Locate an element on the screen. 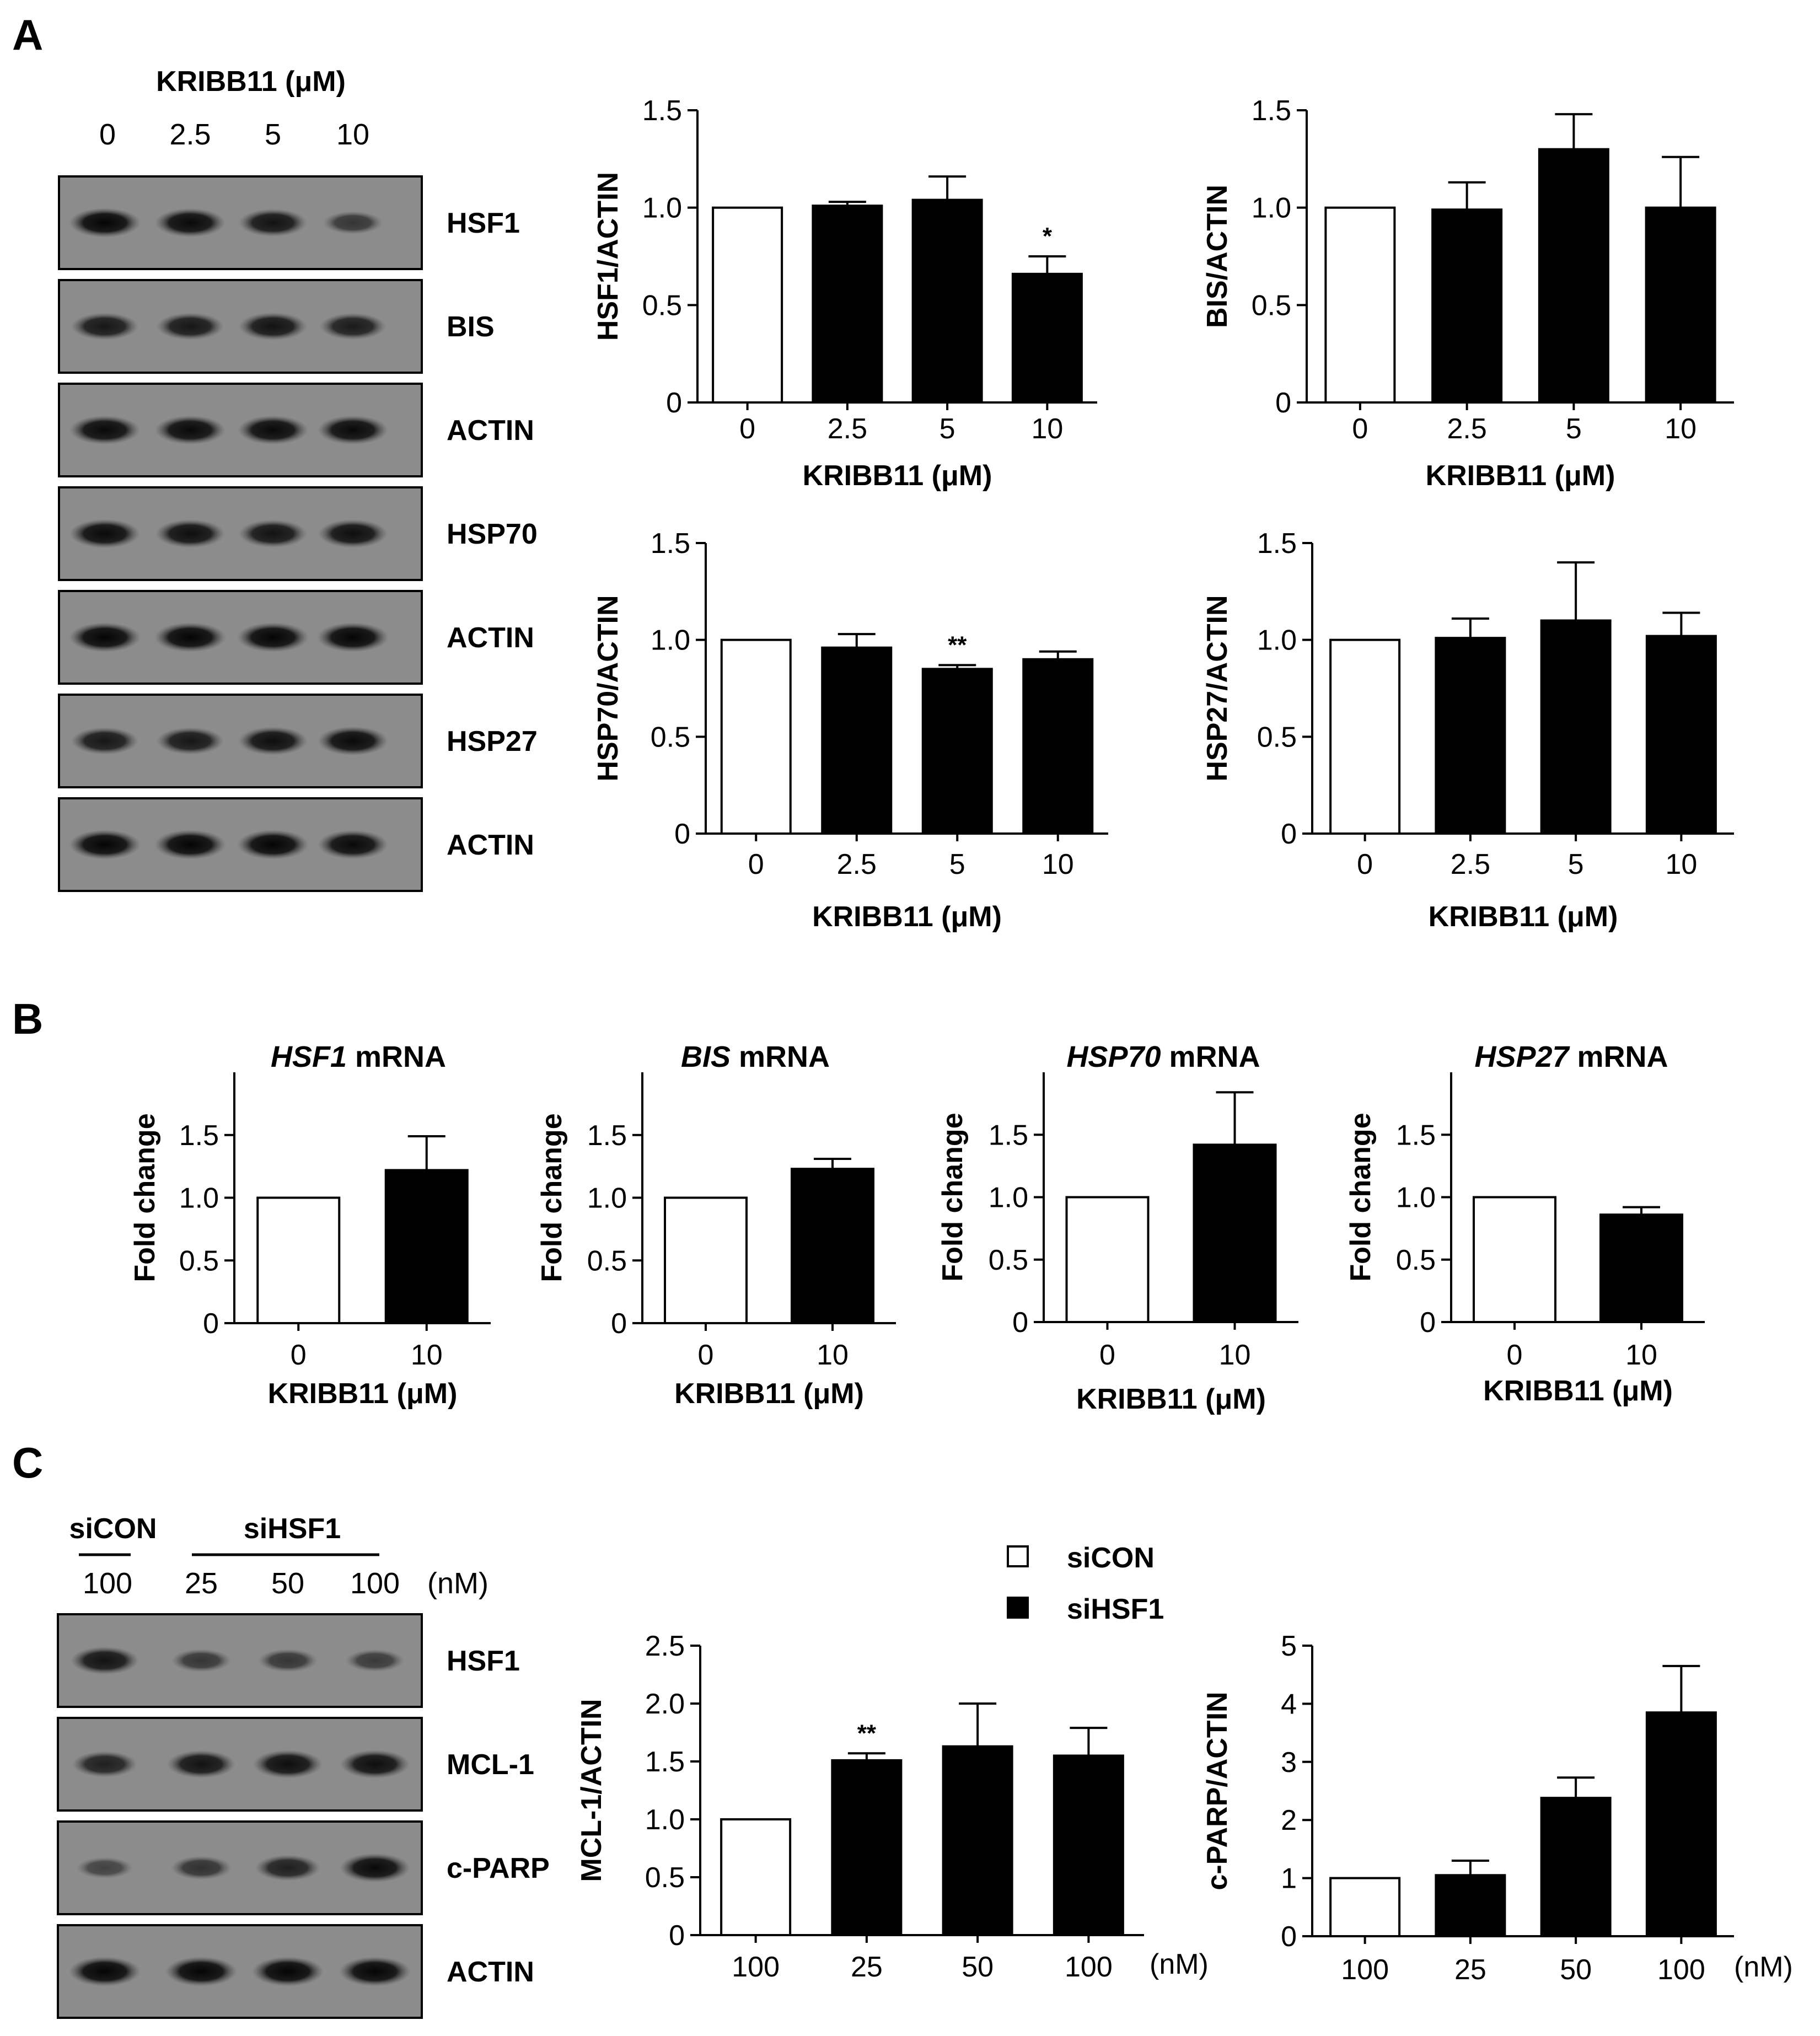 This screenshot has width=1820, height=2036. panel-label-c: C is located at coordinates (27, 1462).